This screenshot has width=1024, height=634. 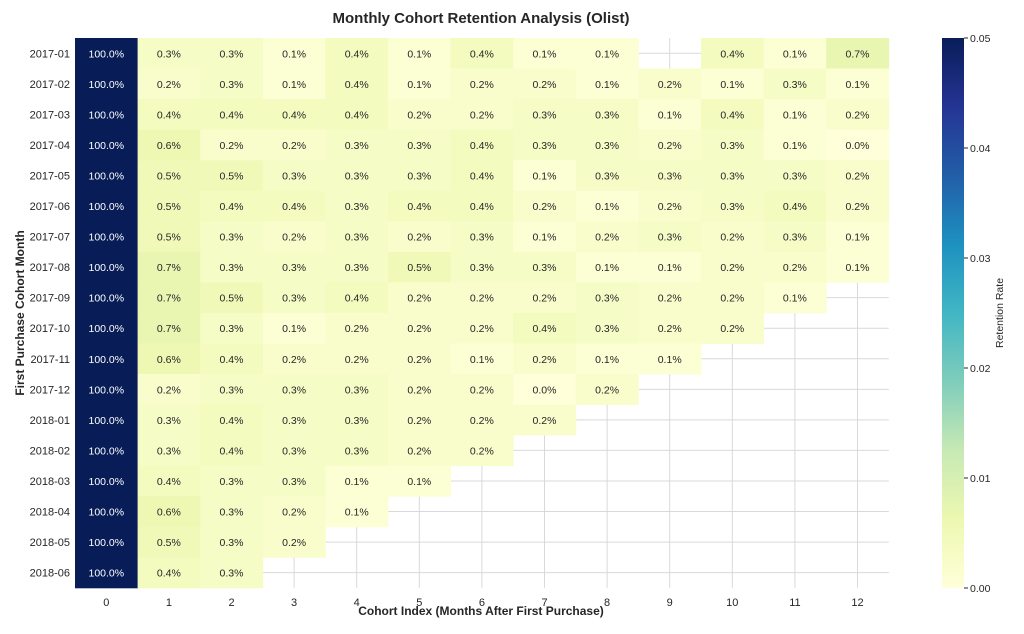 What do you see at coordinates (857, 603) in the screenshot?
I see `x-tick-label: 12` at bounding box center [857, 603].